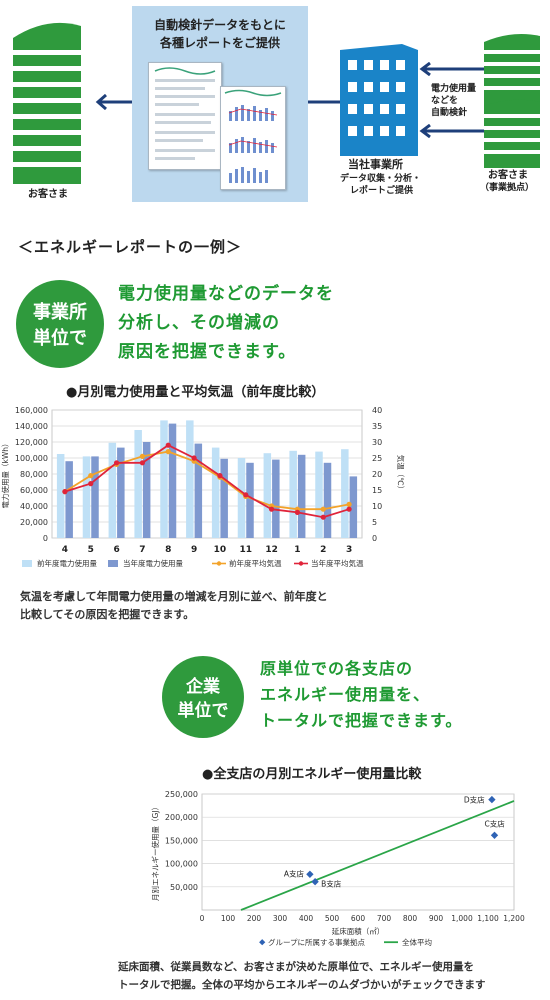 This screenshot has width=550, height=1000. Describe the element at coordinates (60, 324) in the screenshot. I see `office-unit-badge: 事業所 単位で` at that location.